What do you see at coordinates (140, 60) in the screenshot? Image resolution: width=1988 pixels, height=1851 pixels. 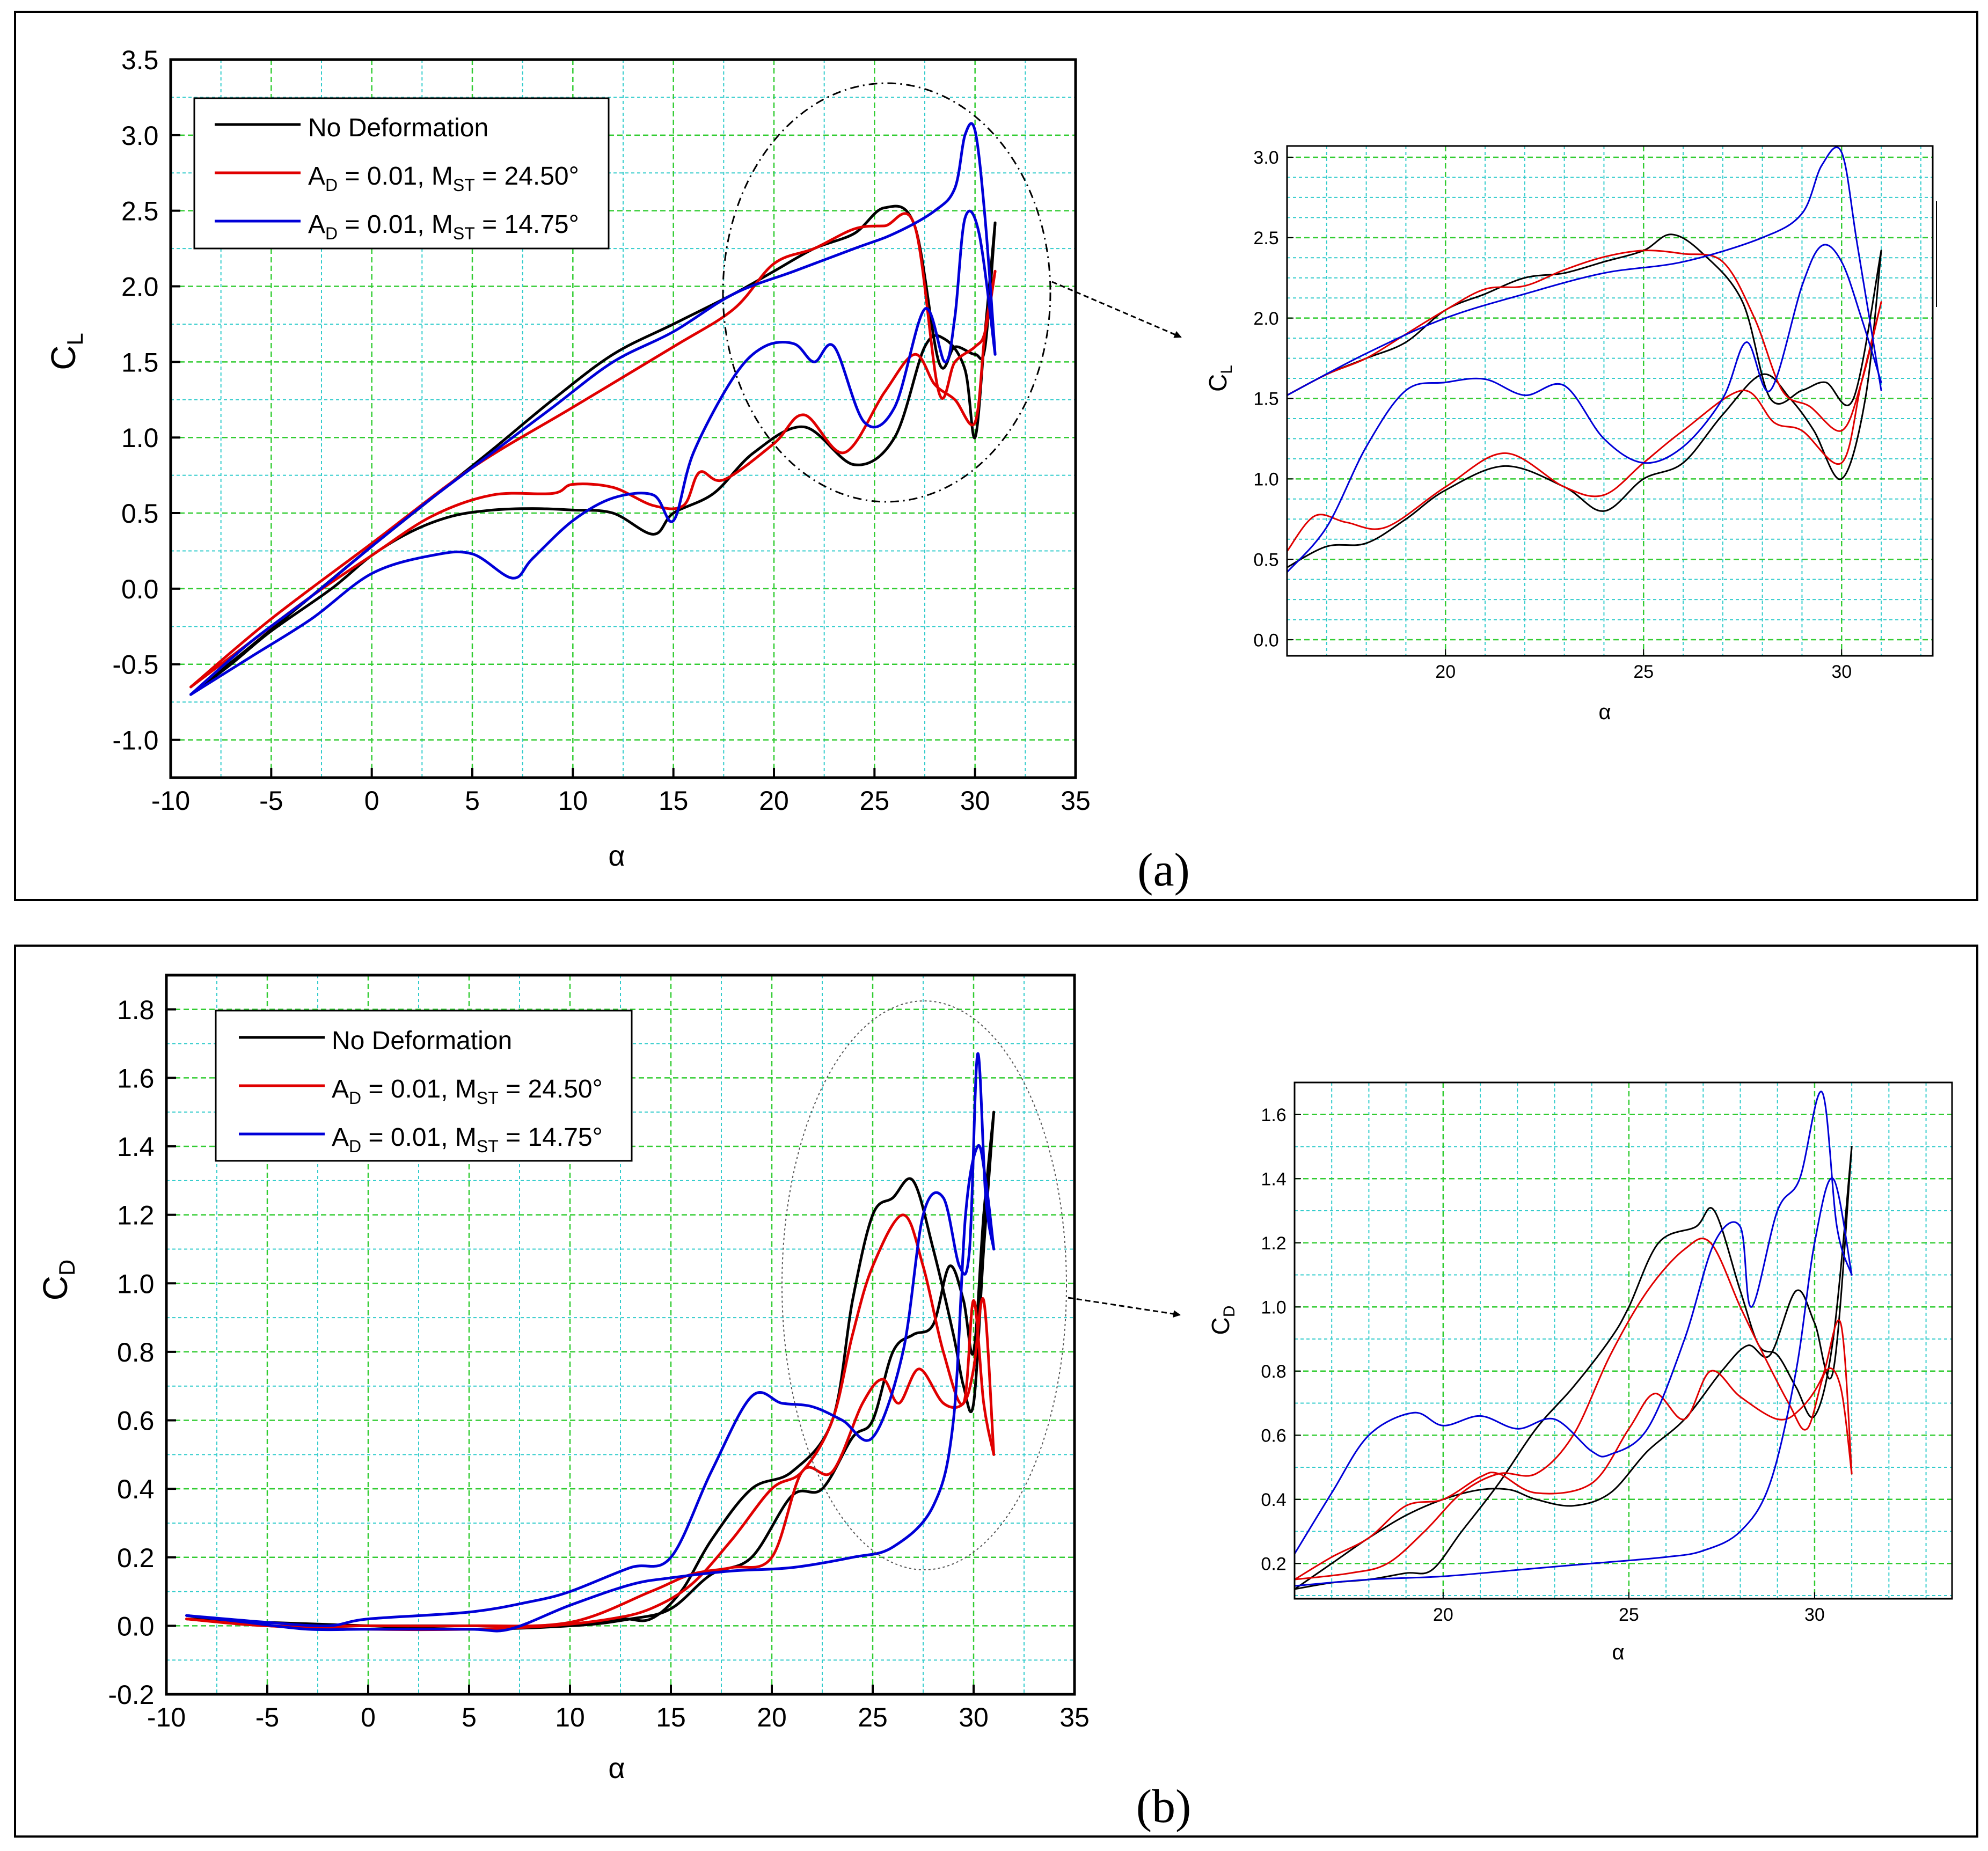 I see `y-tick-label: 3.5` at bounding box center [140, 60].